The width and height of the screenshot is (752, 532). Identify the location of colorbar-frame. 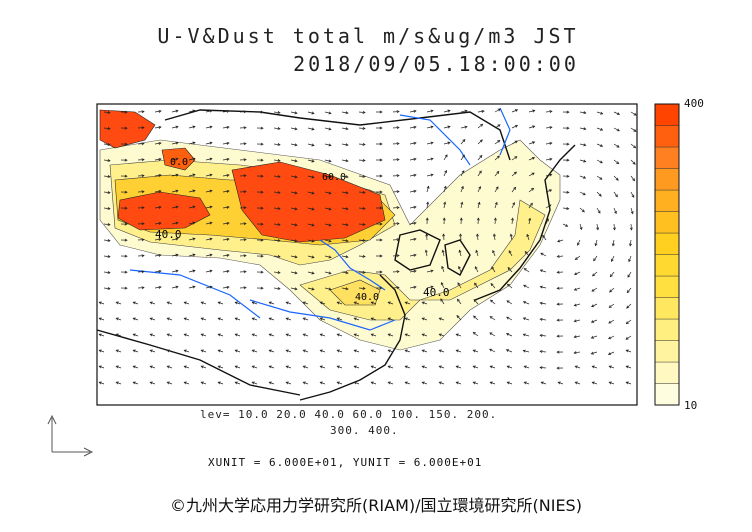
(667, 254).